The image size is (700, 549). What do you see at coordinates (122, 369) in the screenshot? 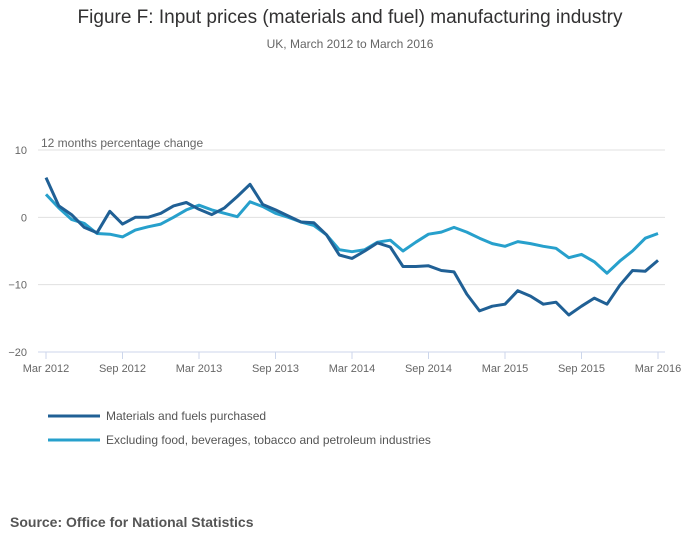
I see `x-tick-label: Sep 2012` at bounding box center [122, 369].